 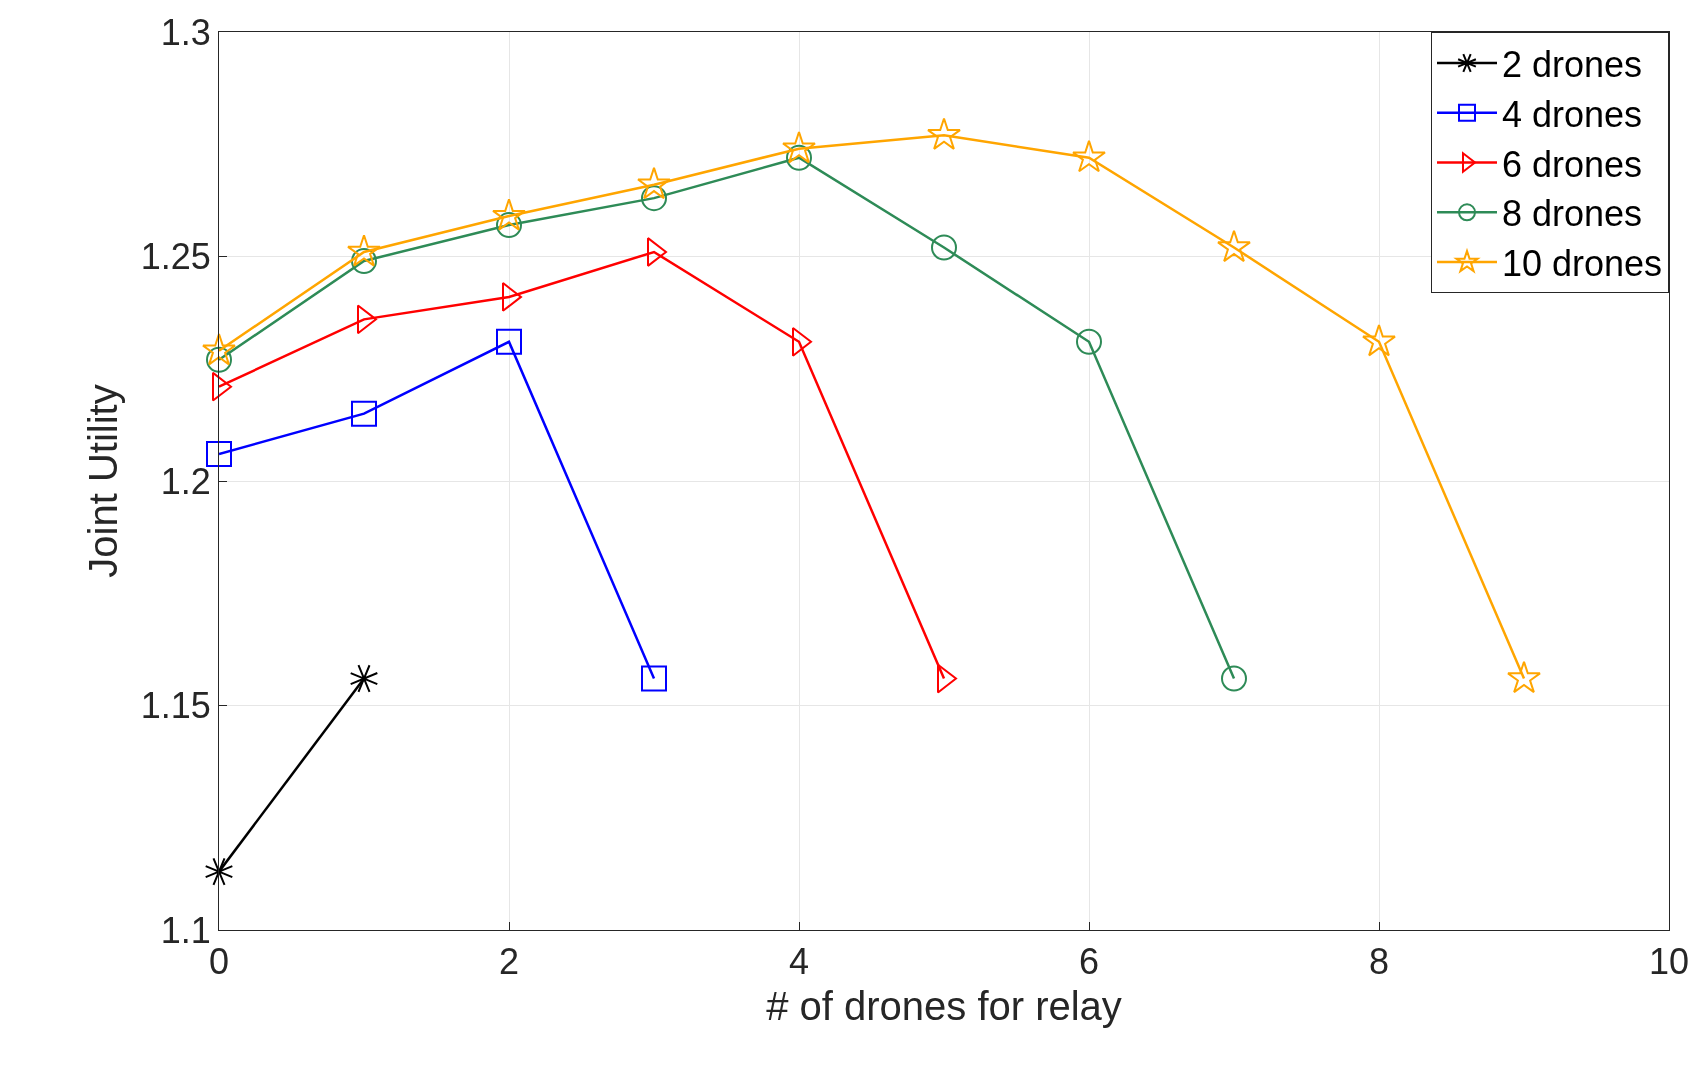 What do you see at coordinates (1572, 114) in the screenshot?
I see `legend-label: 4 drones` at bounding box center [1572, 114].